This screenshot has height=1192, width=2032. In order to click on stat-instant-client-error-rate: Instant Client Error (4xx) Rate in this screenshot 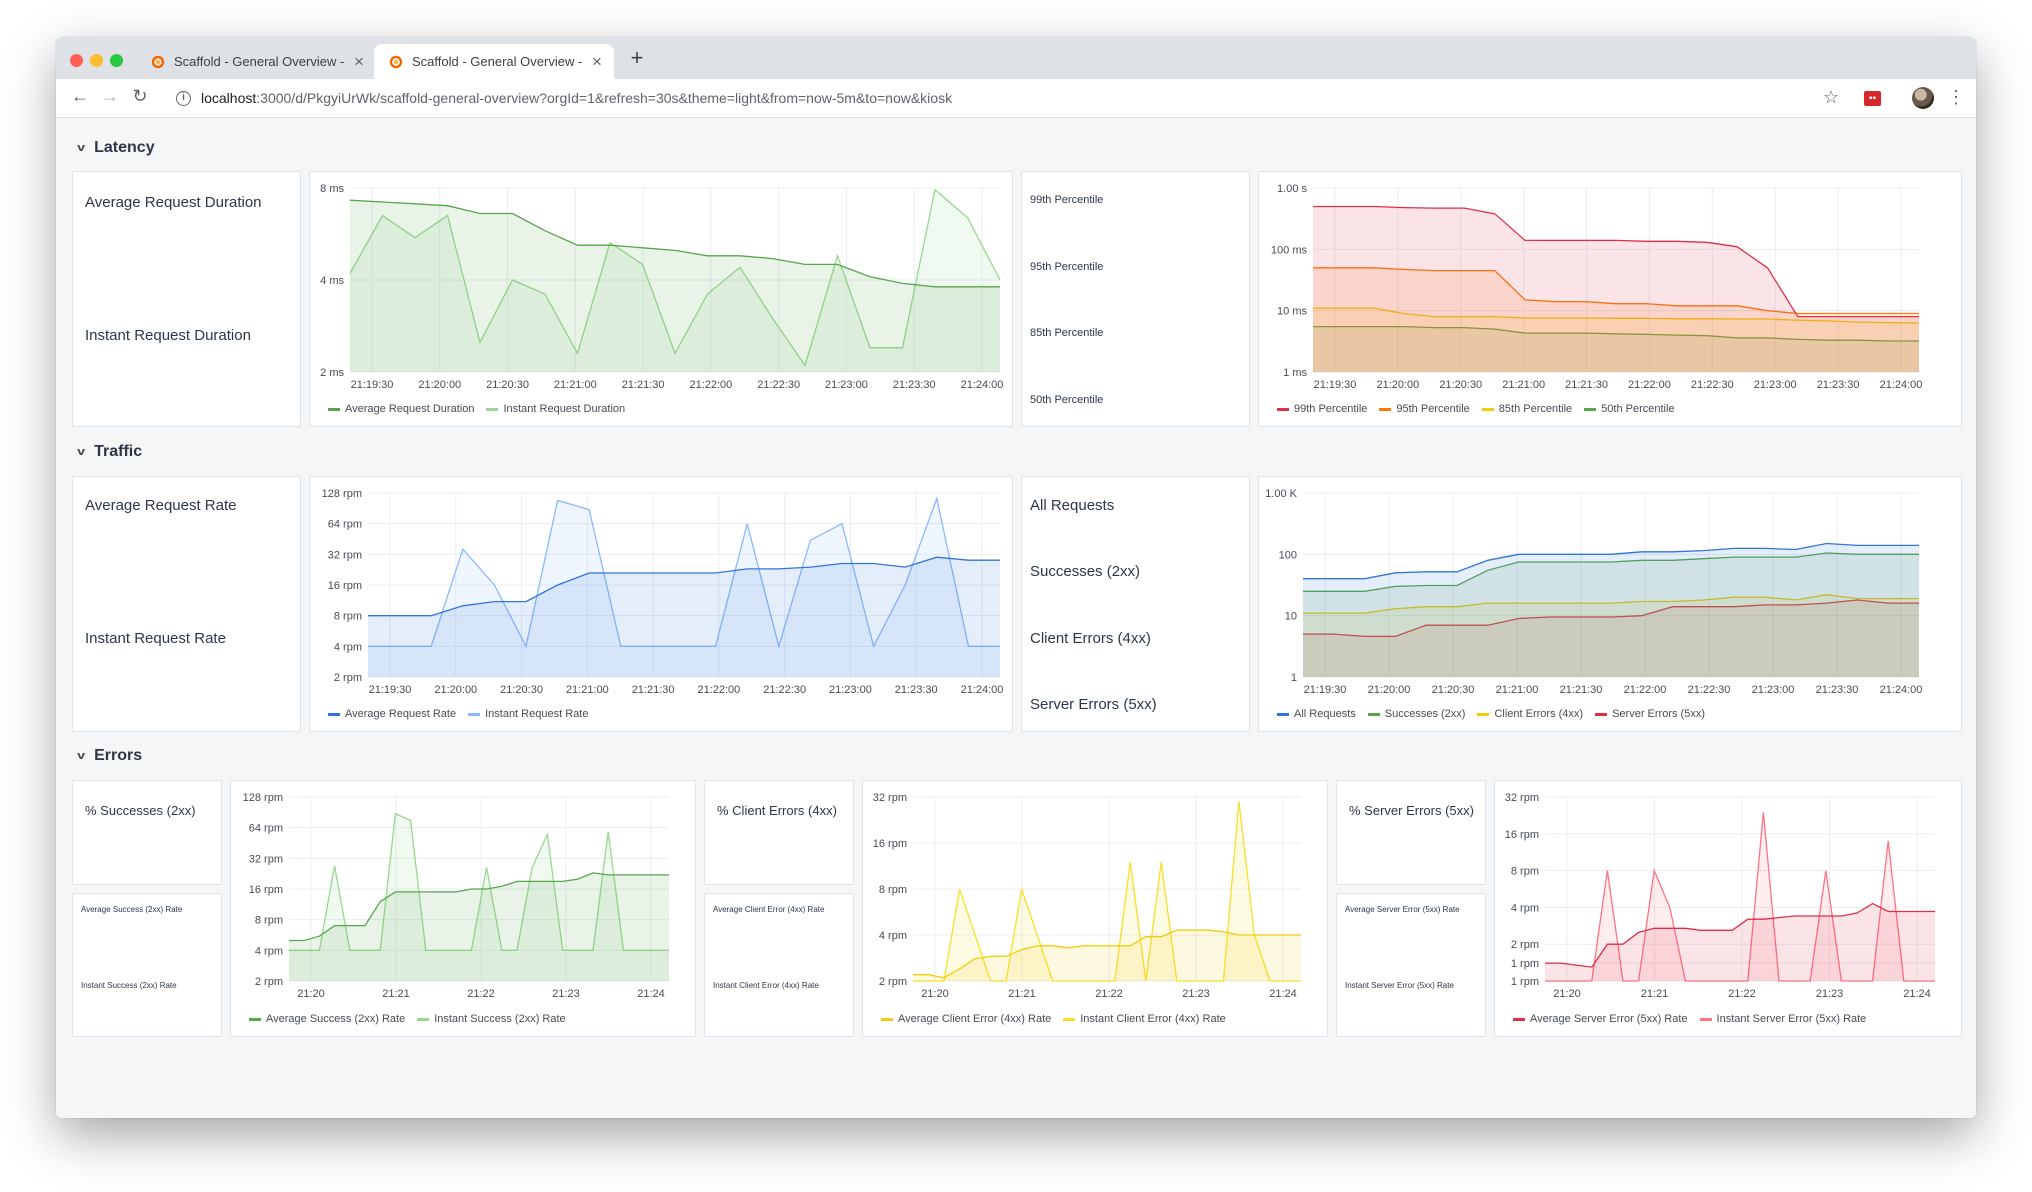, I will do `click(766, 985)`.